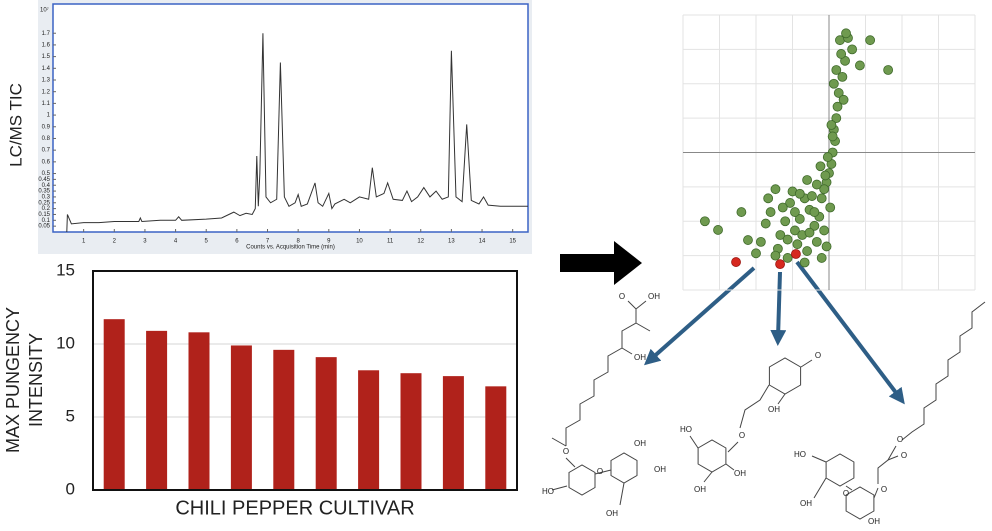 This screenshot has height=531, width=992. What do you see at coordinates (44, 215) in the screenshot?
I see `y-tick-label: 0.15` at bounding box center [44, 215].